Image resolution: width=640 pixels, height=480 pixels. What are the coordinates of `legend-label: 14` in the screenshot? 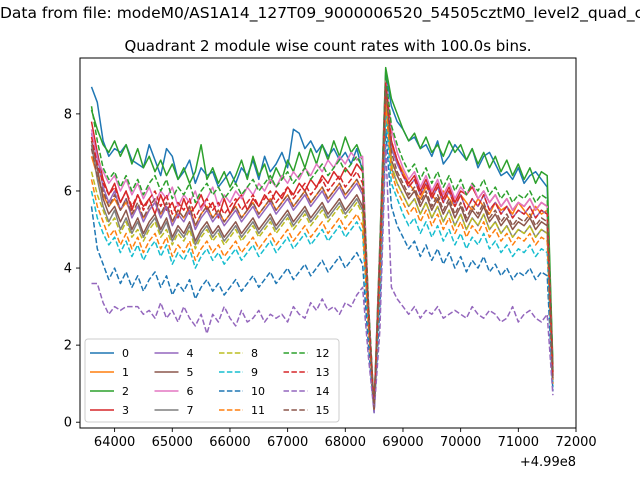 It's located at (323, 391).